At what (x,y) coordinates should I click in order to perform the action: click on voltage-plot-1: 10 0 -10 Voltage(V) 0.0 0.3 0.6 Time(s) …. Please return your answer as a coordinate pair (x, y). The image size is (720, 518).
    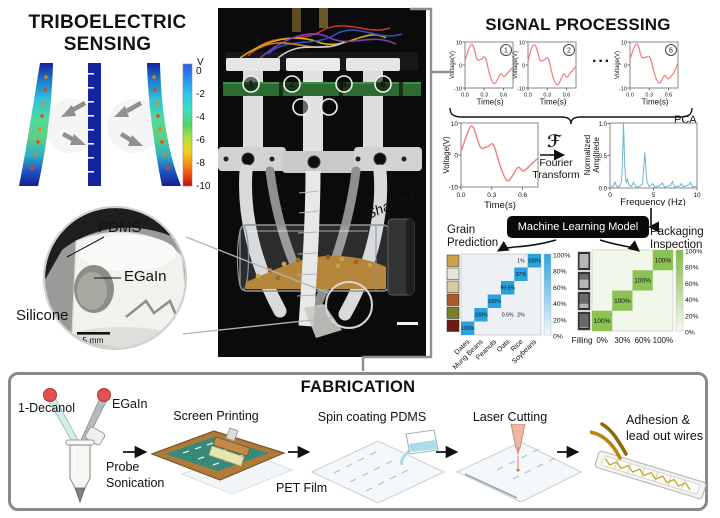
    Looking at the image, I should click on (482, 74).